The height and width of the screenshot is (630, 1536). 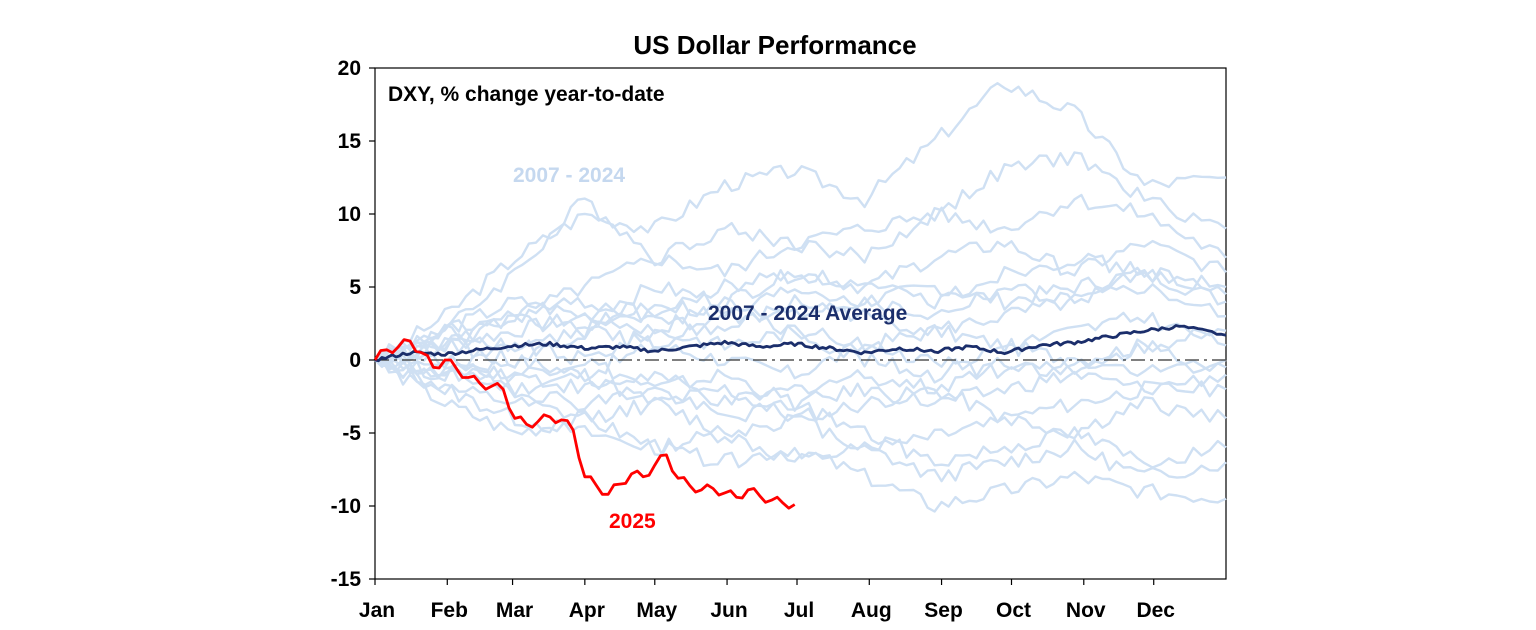 I want to click on y-tick-label: -5, so click(x=351, y=433).